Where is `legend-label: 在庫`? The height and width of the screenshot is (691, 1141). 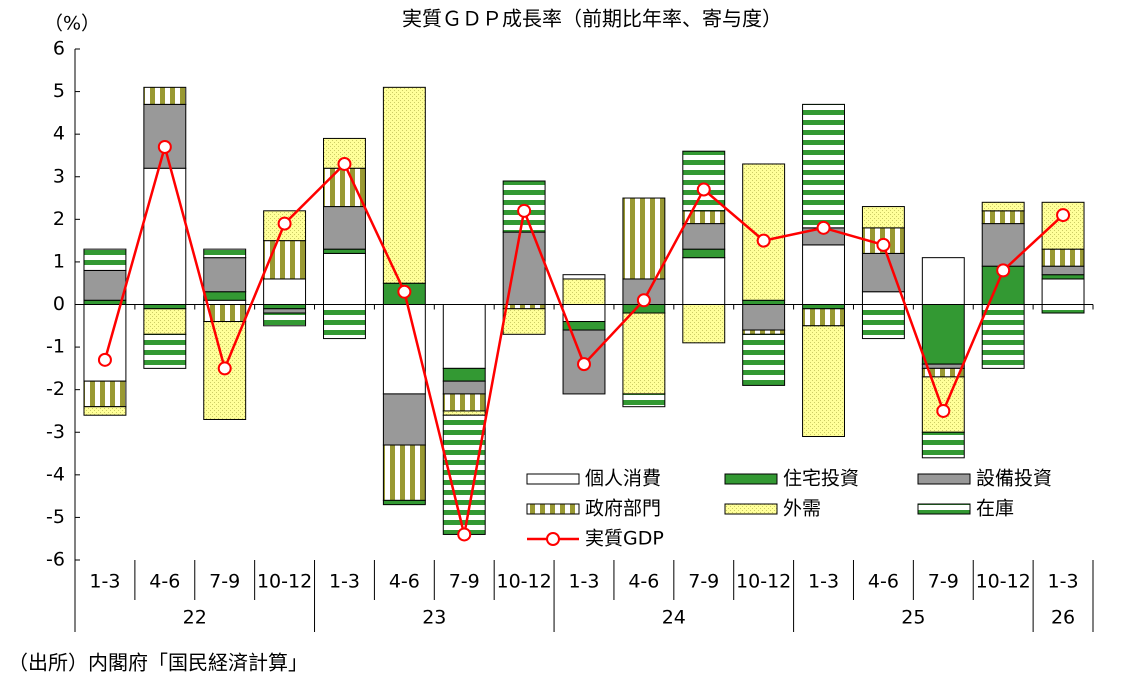
legend-label: 在庫 is located at coordinates (995, 509).